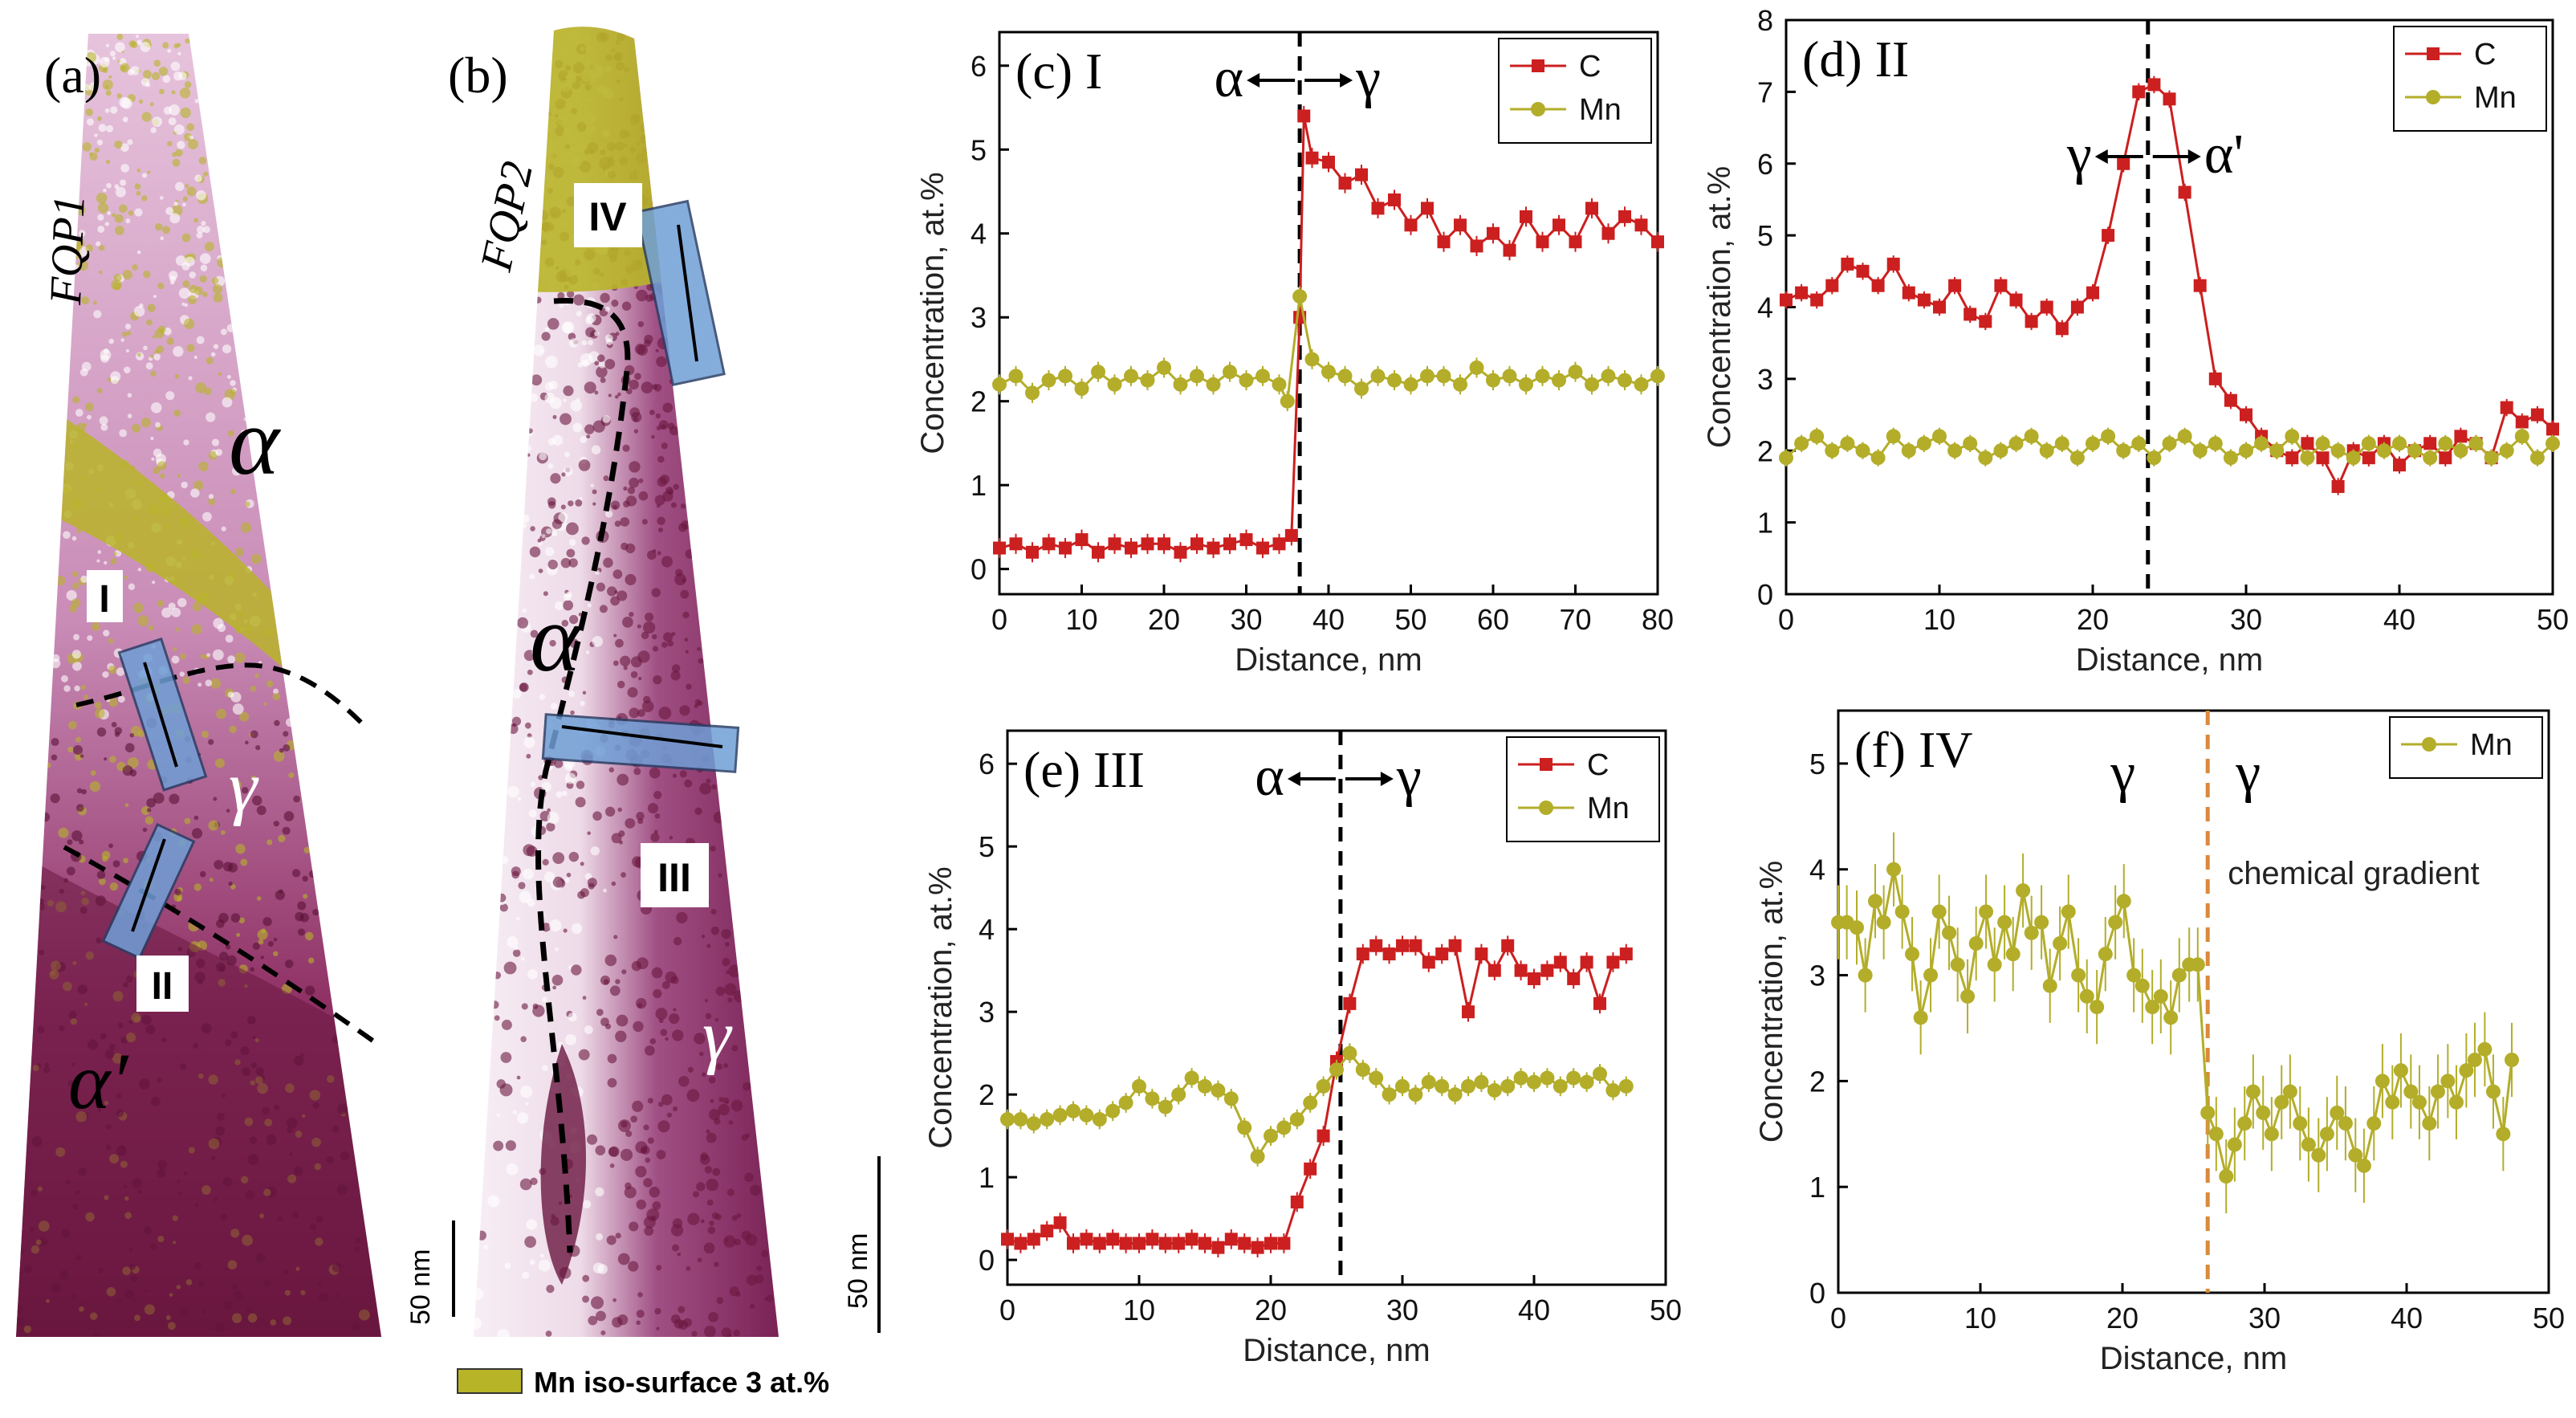  I want to click on x-tick-label: 30, so click(1246, 620).